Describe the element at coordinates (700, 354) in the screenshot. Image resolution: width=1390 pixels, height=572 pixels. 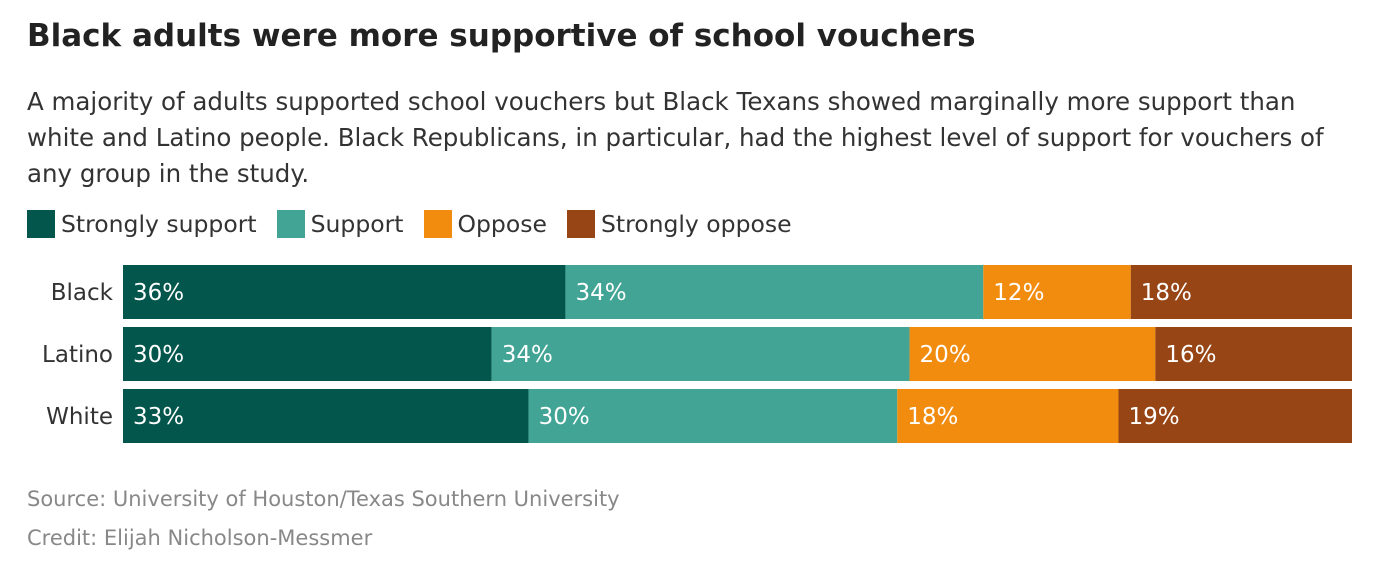
I see `bar-latino-support` at that location.